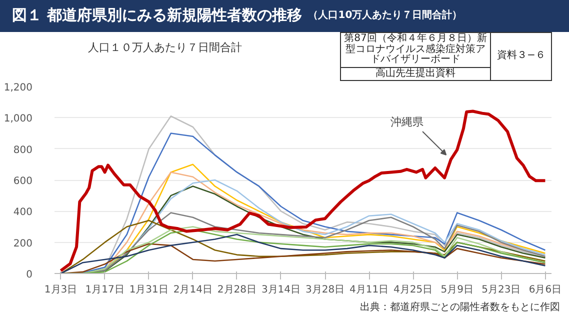  What do you see at coordinates (165, 48) in the screenshot?
I see `text: 人口１０万人あたり７日間合計` at bounding box center [165, 48].